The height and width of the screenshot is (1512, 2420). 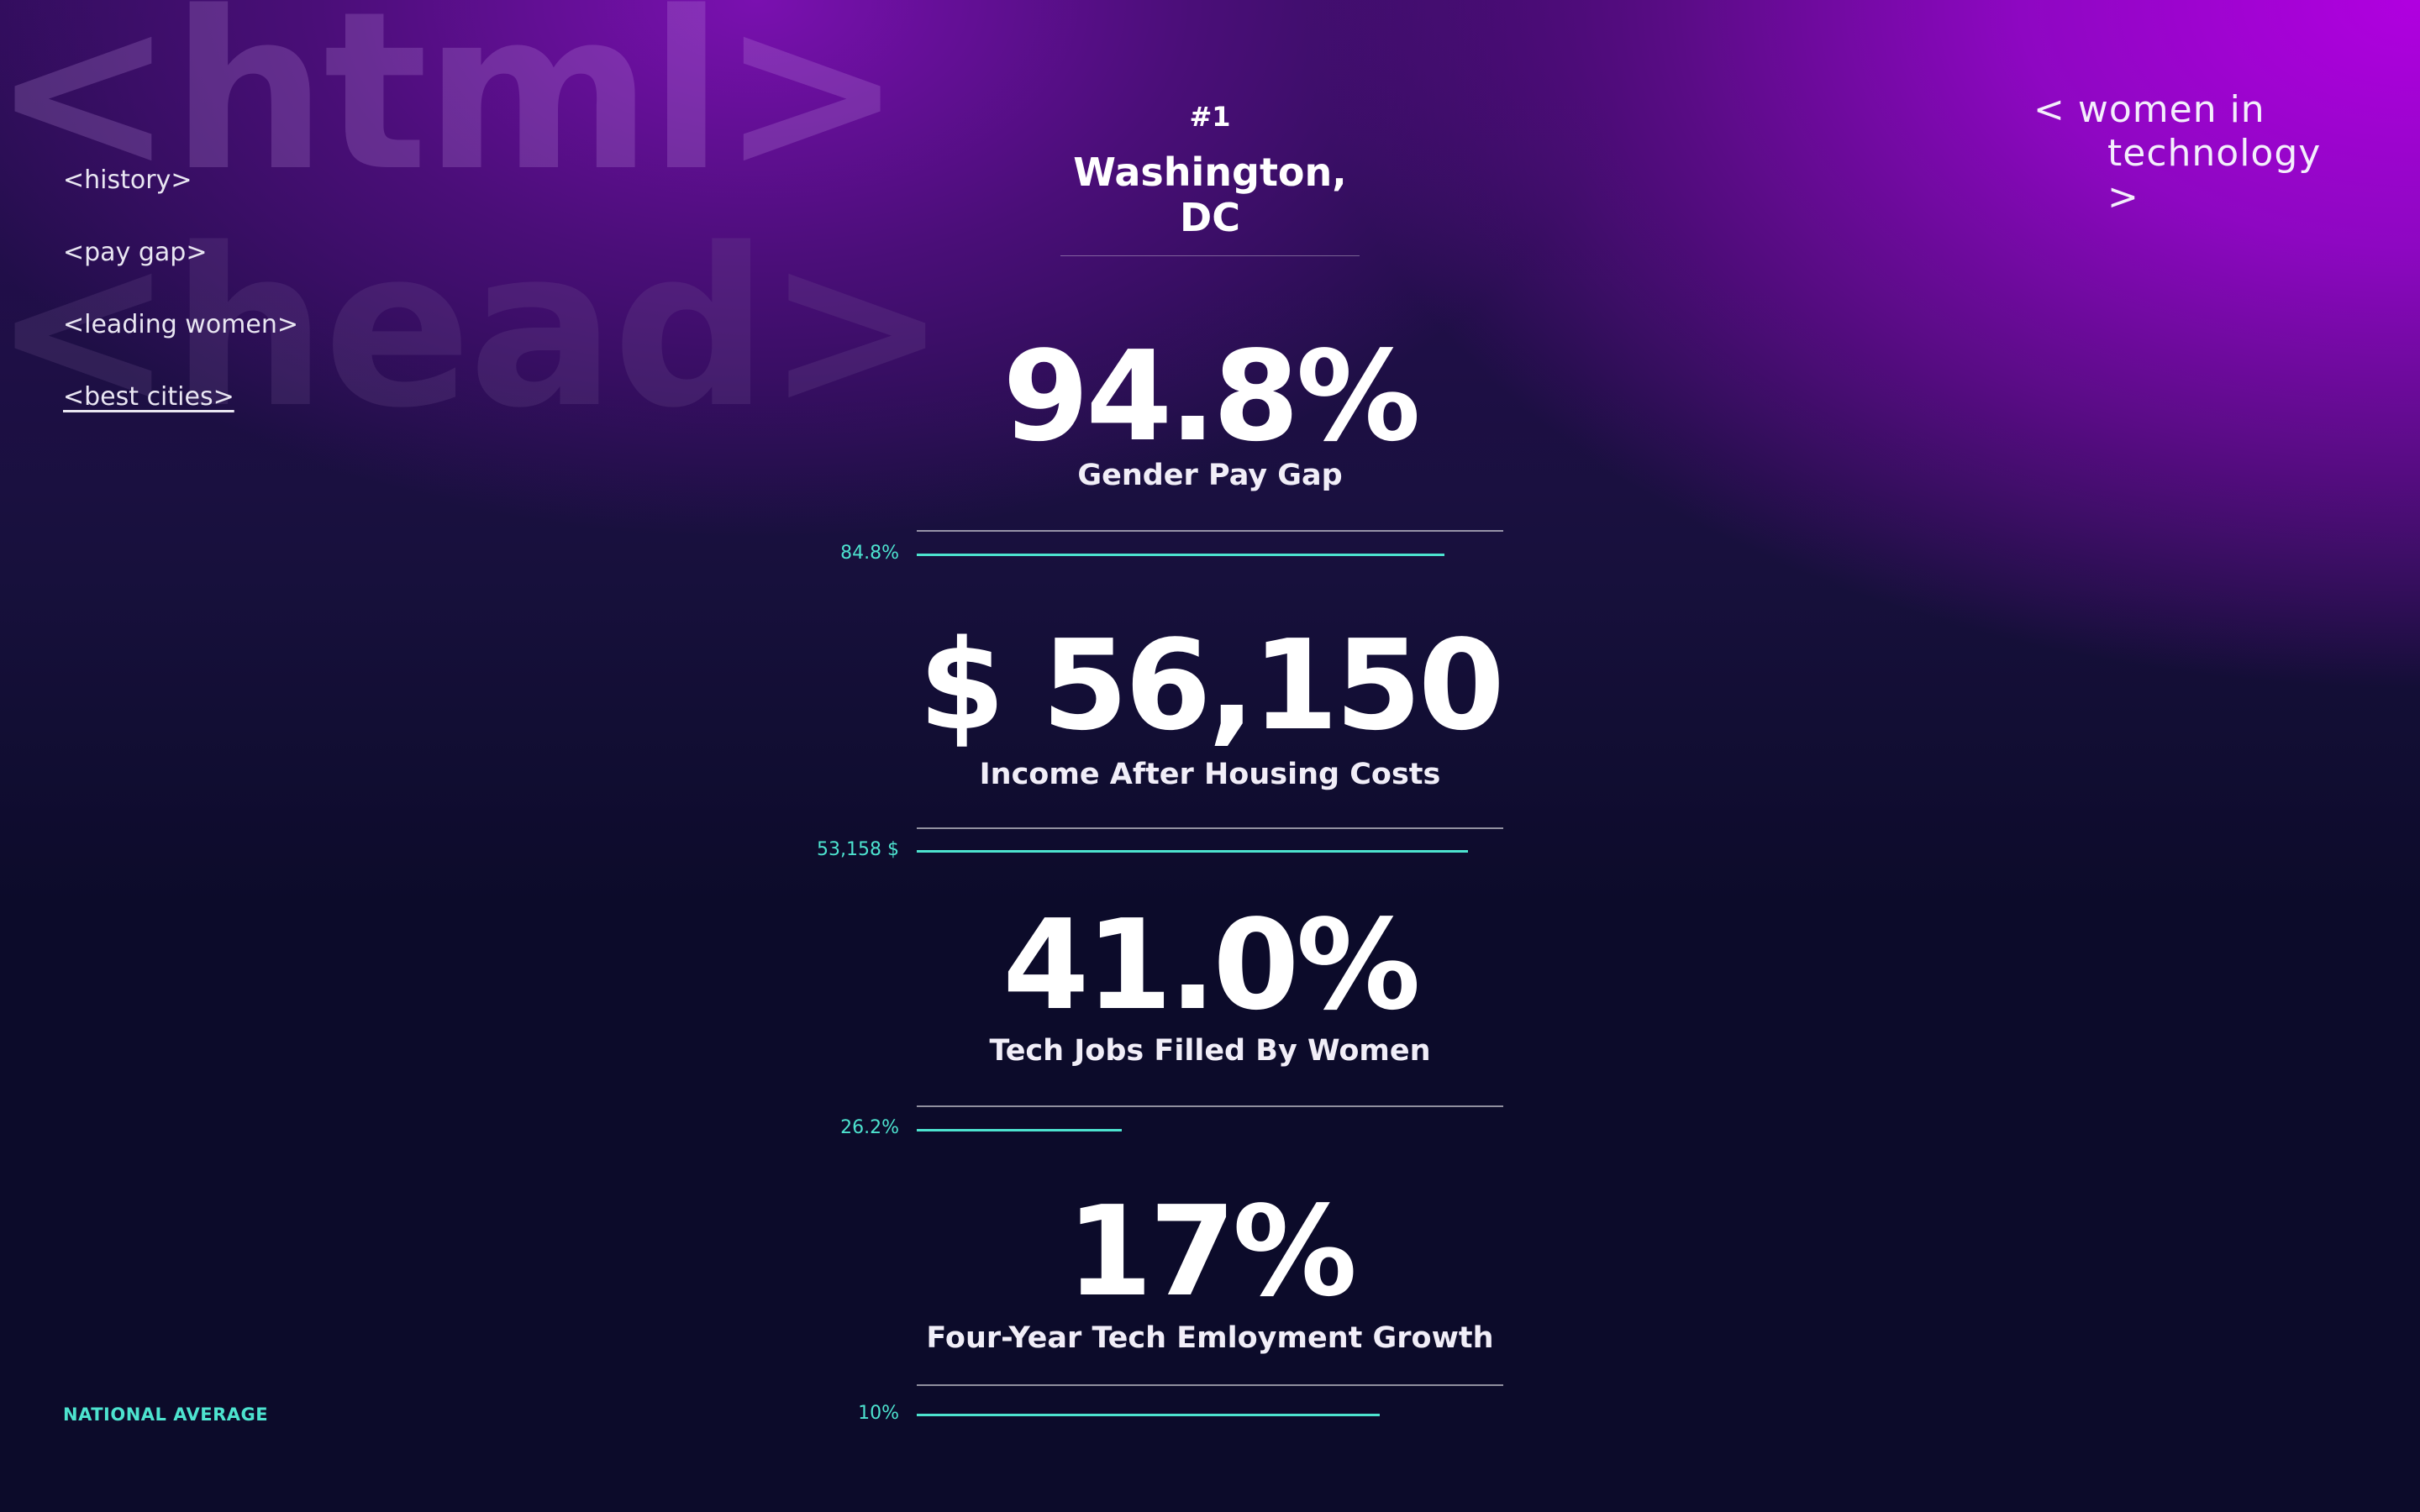 What do you see at coordinates (2149, 109) in the screenshot?
I see `logo-line-1: < women in` at bounding box center [2149, 109].